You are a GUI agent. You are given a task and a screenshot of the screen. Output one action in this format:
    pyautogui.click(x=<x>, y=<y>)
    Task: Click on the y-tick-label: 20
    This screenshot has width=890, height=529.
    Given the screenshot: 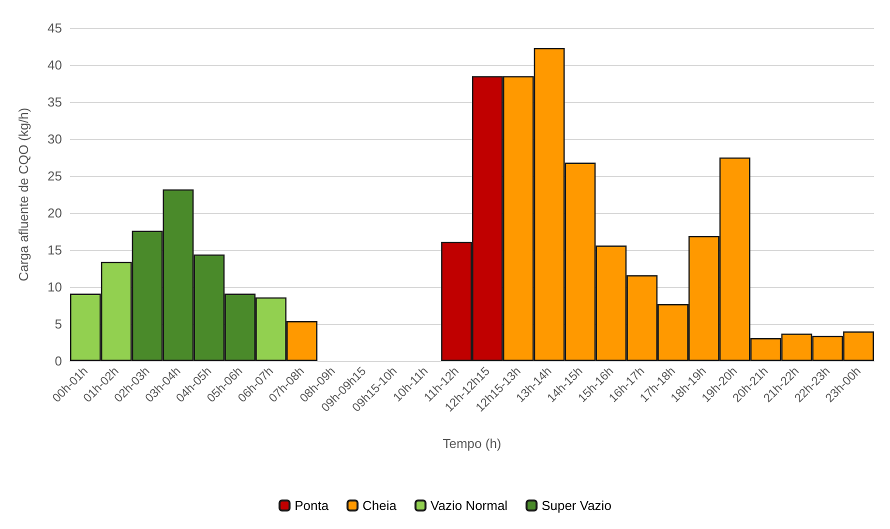 What is the action you would take?
    pyautogui.click(x=55, y=213)
    